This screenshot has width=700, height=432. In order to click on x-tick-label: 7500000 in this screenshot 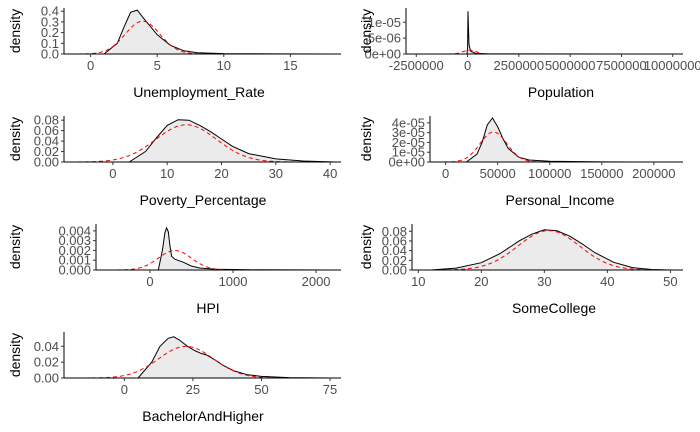, I will do `click(621, 65)`.